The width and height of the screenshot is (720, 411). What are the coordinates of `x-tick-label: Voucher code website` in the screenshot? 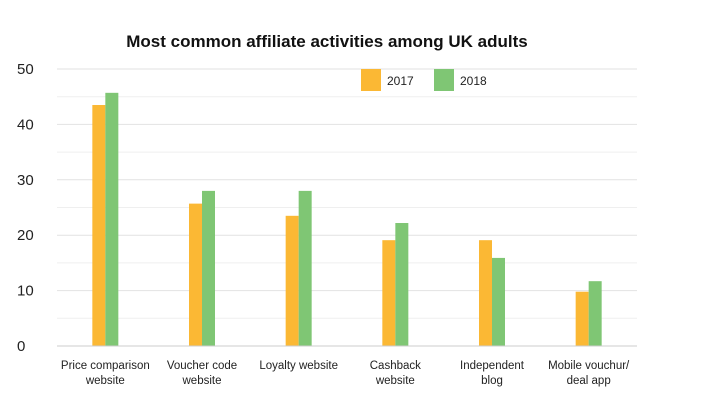 It's located at (202, 373).